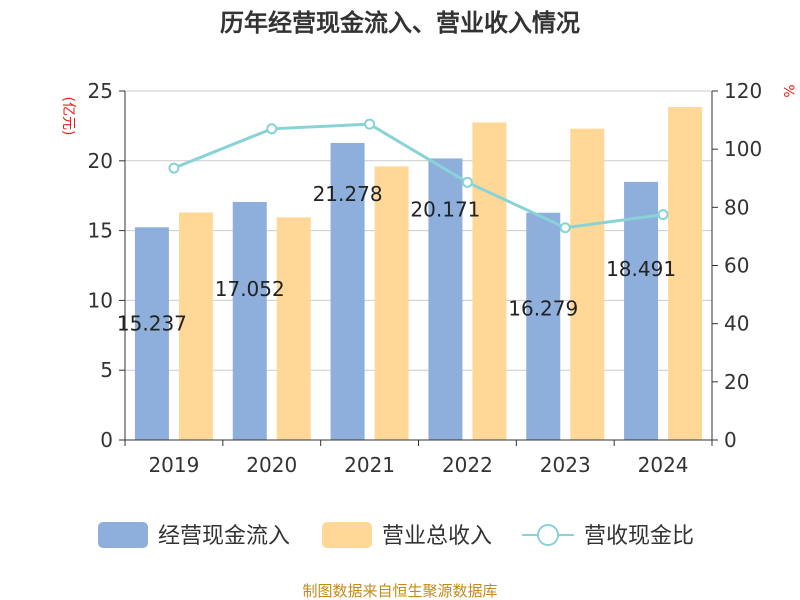 This screenshot has height=600, width=800. What do you see at coordinates (106, 440) in the screenshot?
I see `y-left-tick-label: 0` at bounding box center [106, 440].